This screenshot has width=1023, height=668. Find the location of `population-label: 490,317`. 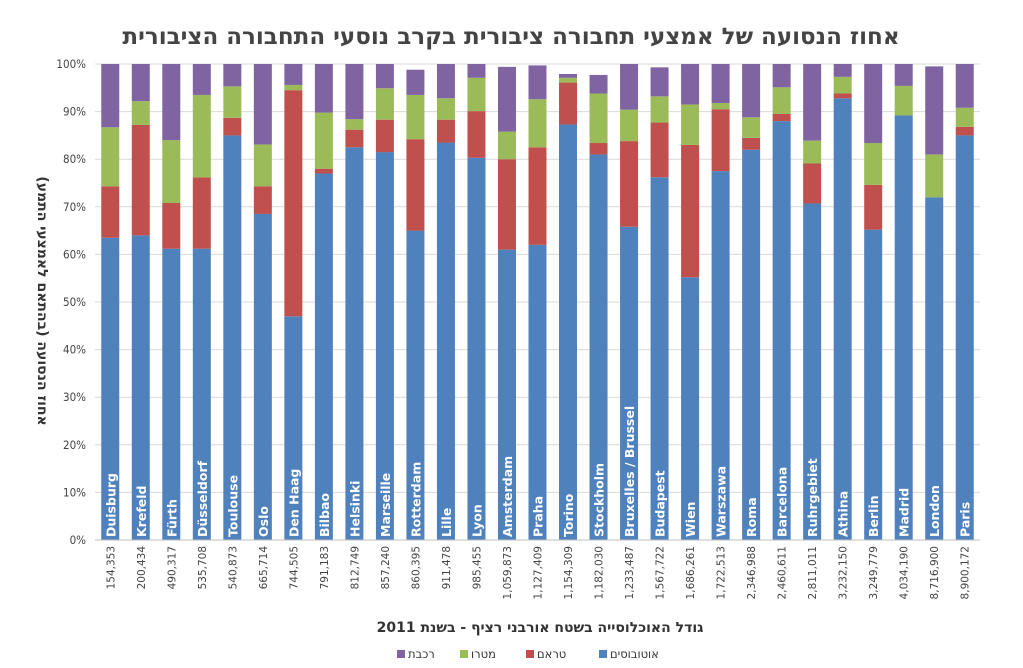

population-label: 490,317 is located at coordinates (172, 567).